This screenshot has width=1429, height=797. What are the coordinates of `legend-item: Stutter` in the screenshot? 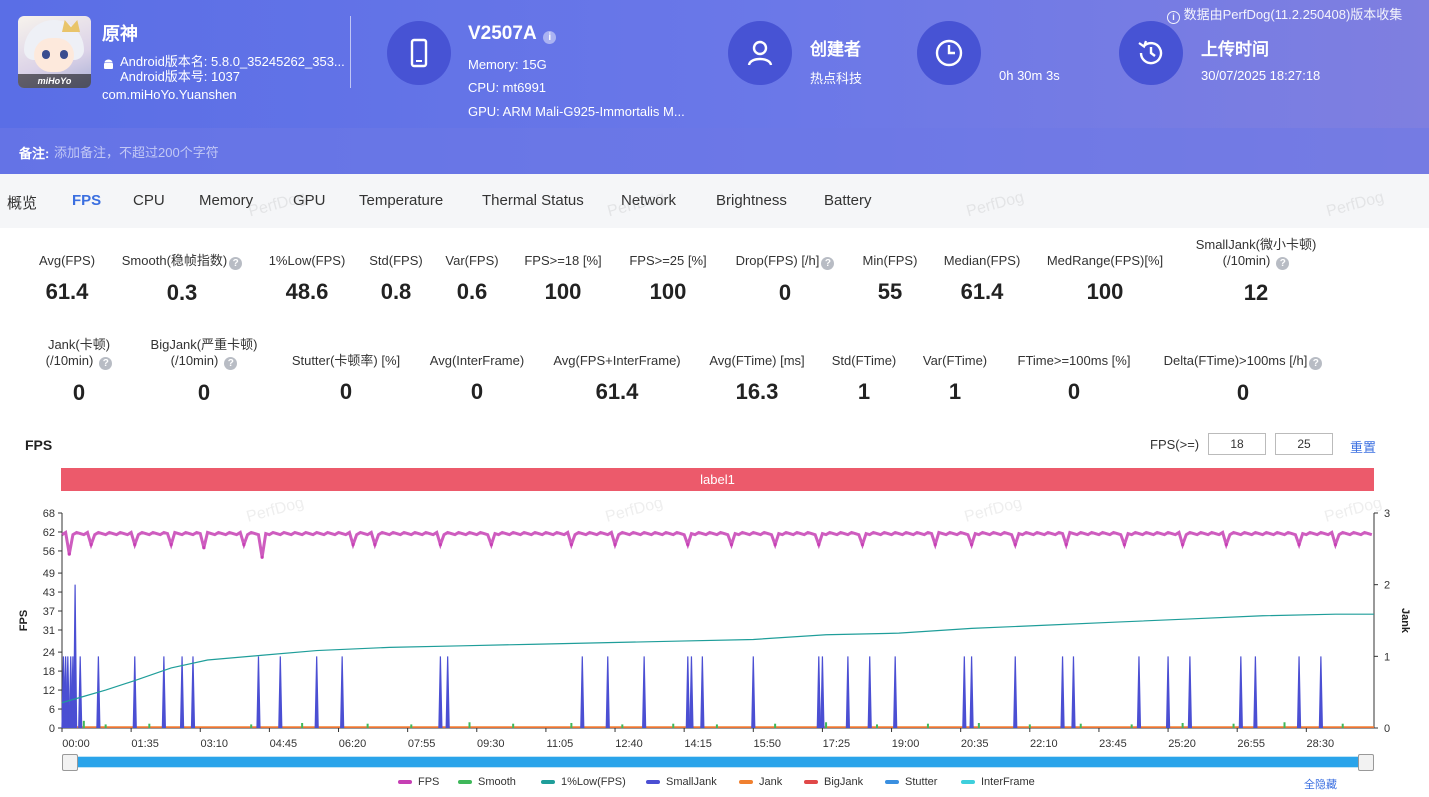 It's located at (911, 782).